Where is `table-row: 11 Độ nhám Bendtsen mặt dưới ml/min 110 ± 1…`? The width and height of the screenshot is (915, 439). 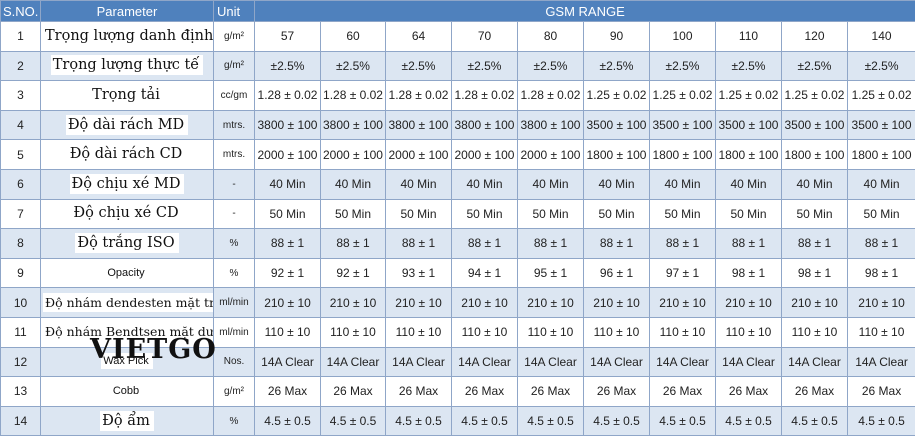 table-row: 11 Độ nhám Bendtsen mặt dưới ml/min 110 ± 1… is located at coordinates (457, 332).